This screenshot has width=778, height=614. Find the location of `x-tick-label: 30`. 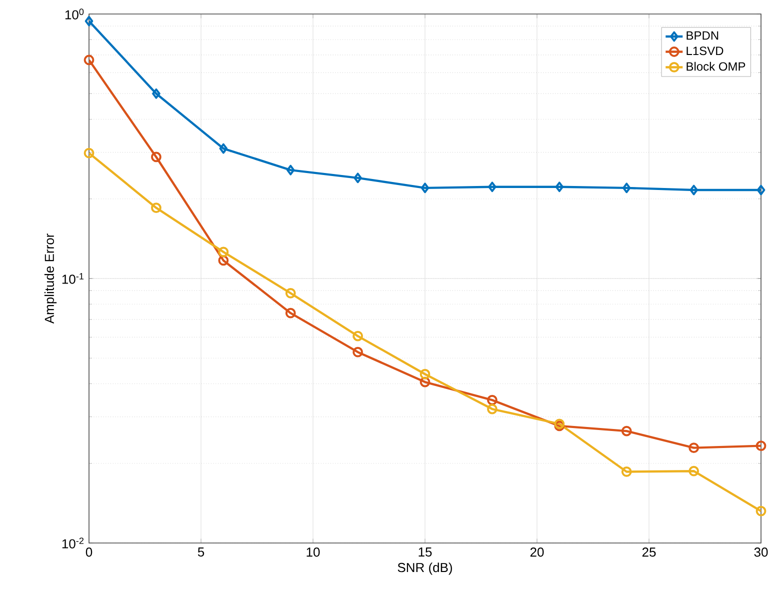

x-tick-label: 30 is located at coordinates (761, 552).